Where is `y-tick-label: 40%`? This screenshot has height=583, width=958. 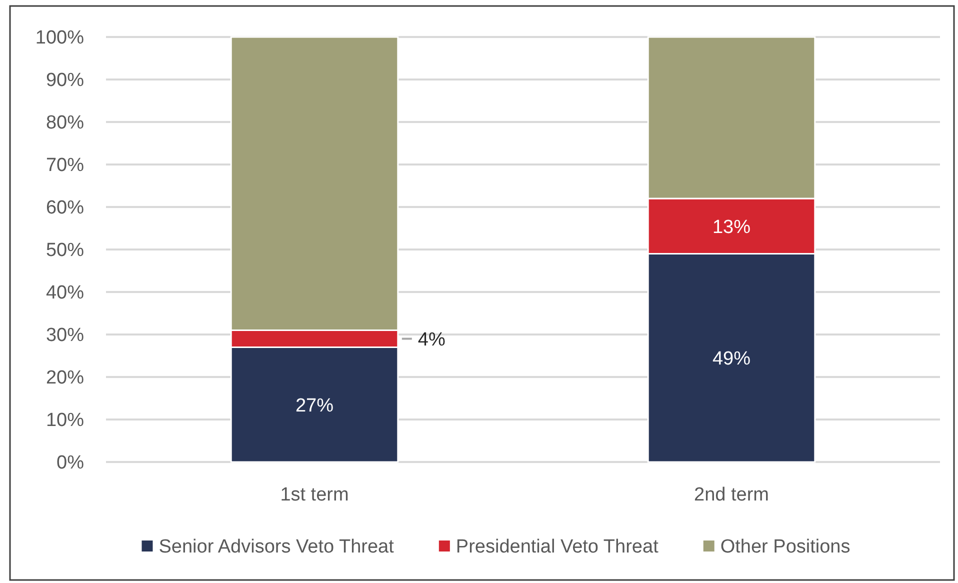
y-tick-label: 40% is located at coordinates (65, 293).